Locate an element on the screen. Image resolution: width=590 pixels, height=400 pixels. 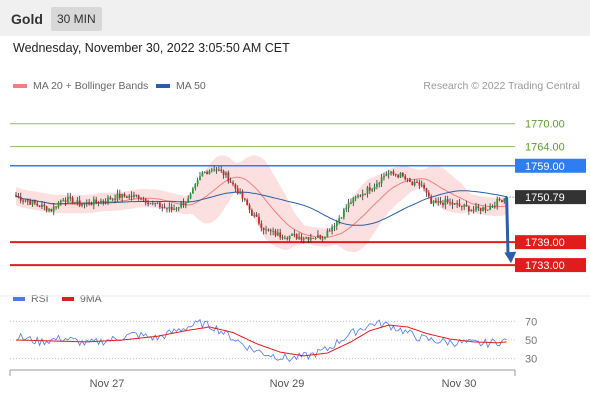
legend-ma20: MA 20 + Bollinger Bands is located at coordinates (80, 86).